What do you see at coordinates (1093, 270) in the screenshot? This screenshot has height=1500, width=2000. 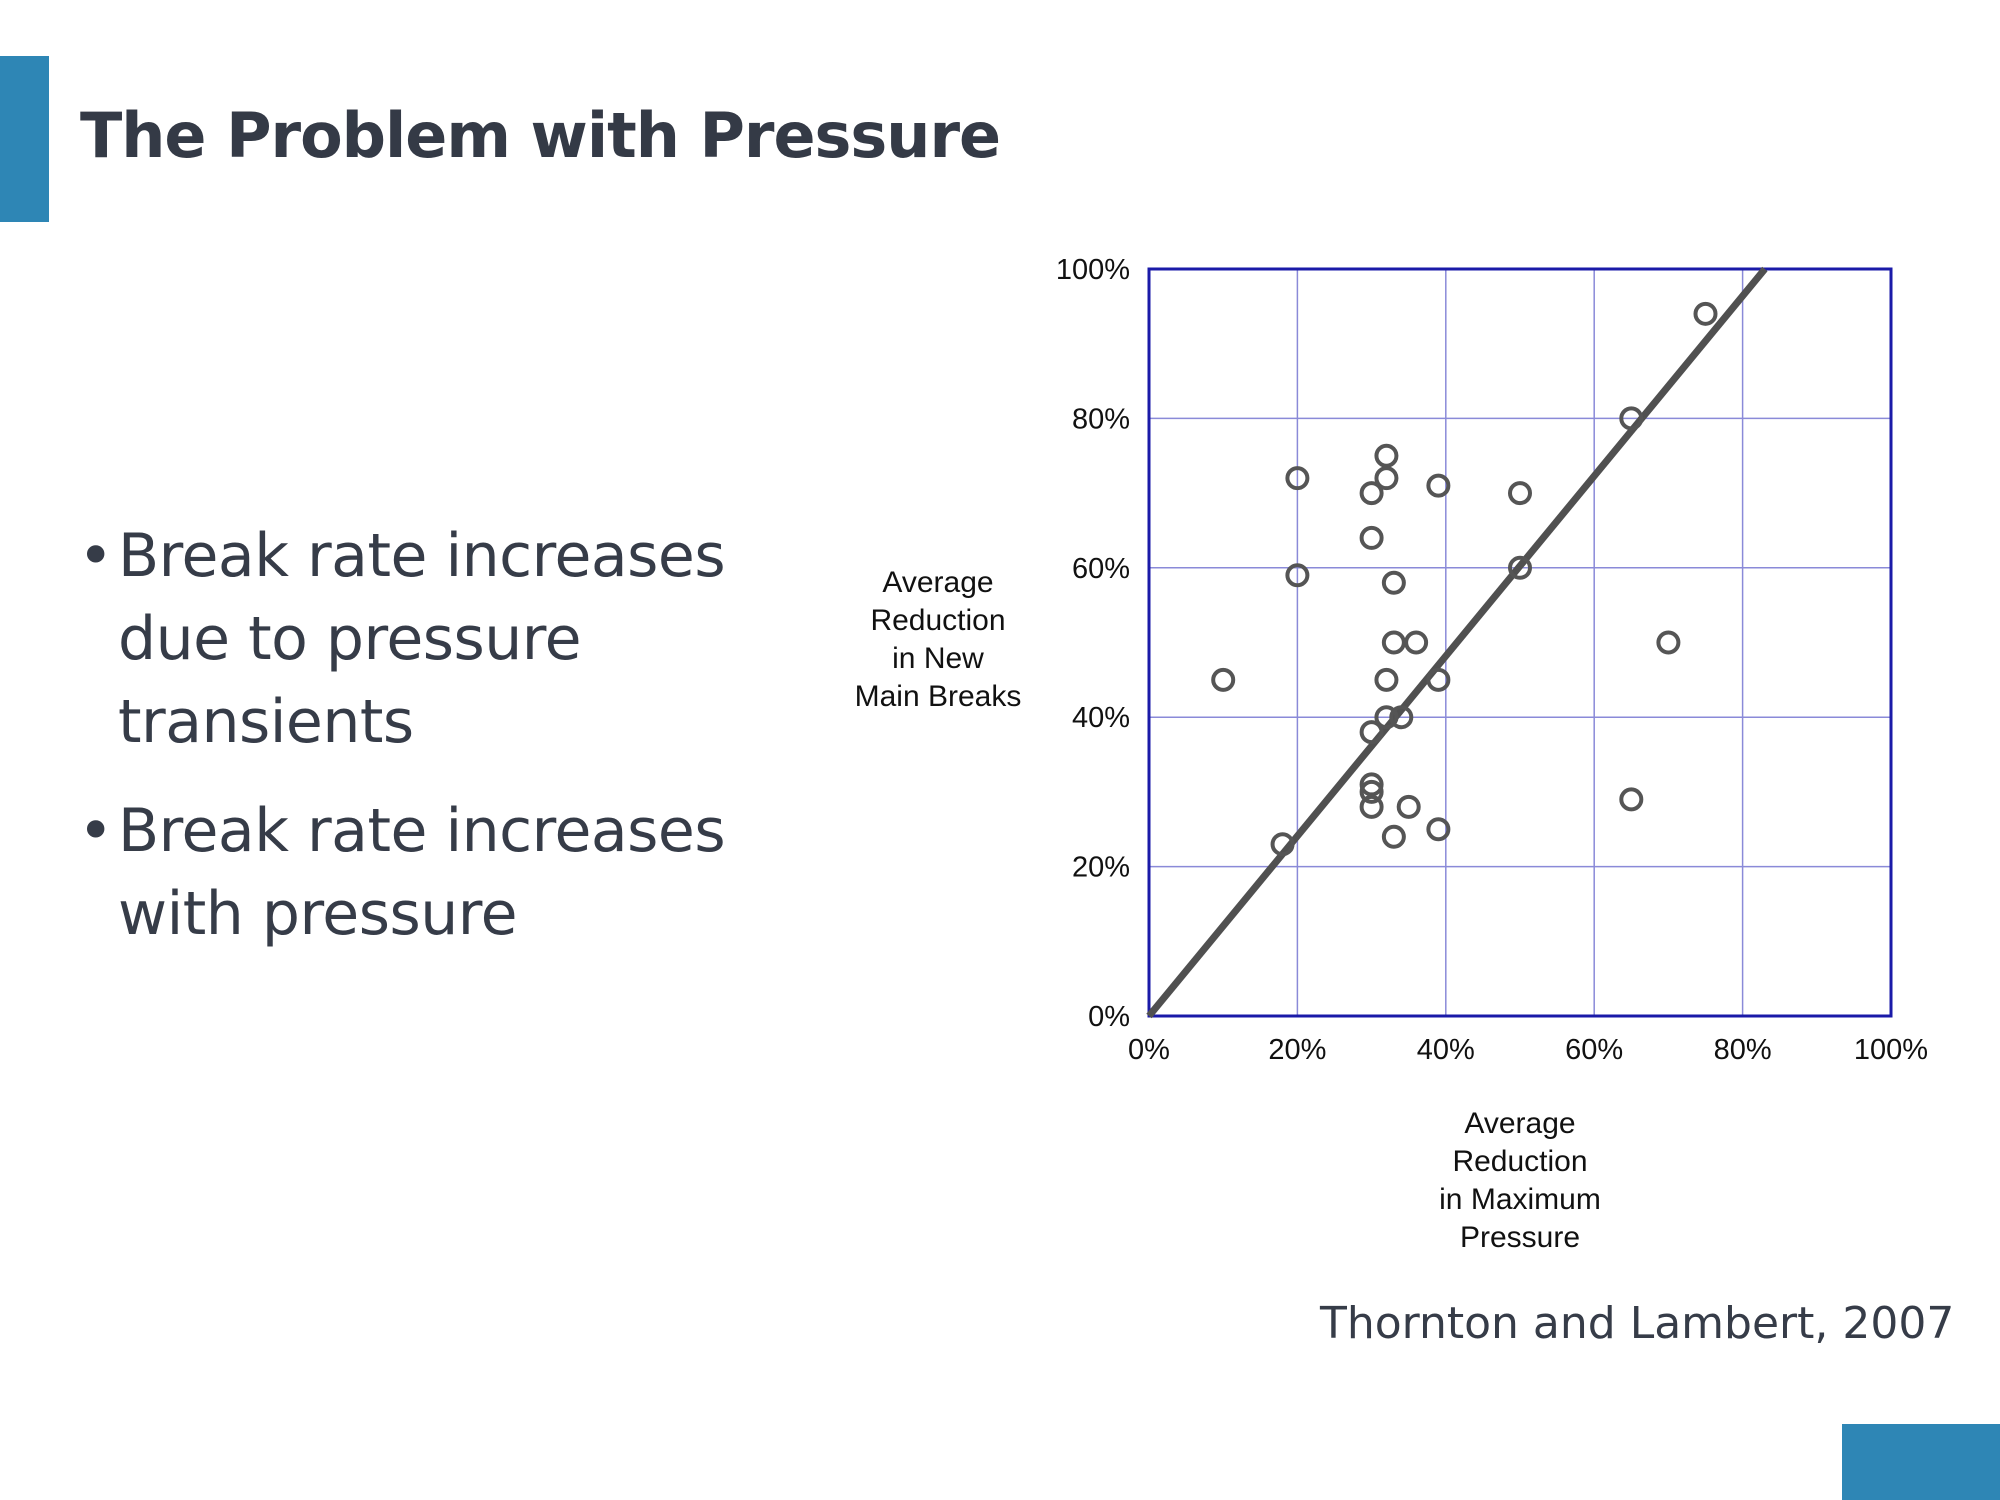 I see `y-tick-label: 100%` at bounding box center [1093, 270].